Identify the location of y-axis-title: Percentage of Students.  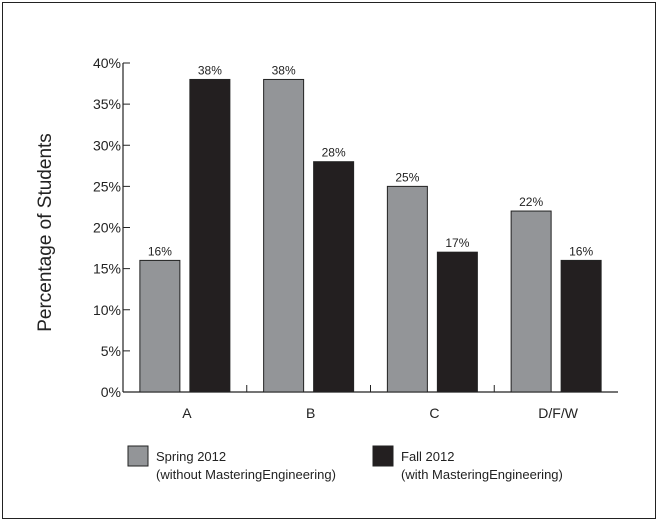
(45, 232).